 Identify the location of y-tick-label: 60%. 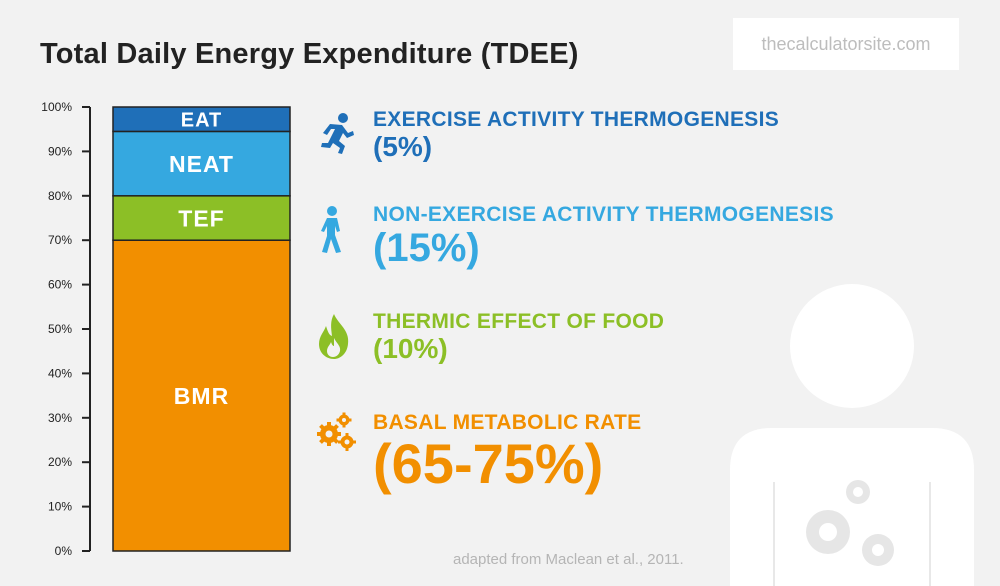
(60, 285).